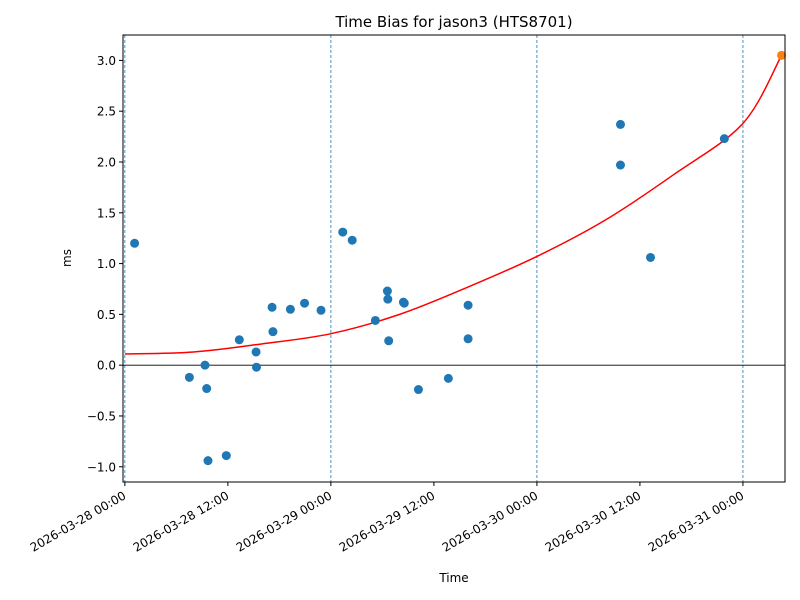 The height and width of the screenshot is (600, 800). I want to click on y-axis-label: ms, so click(67, 258).